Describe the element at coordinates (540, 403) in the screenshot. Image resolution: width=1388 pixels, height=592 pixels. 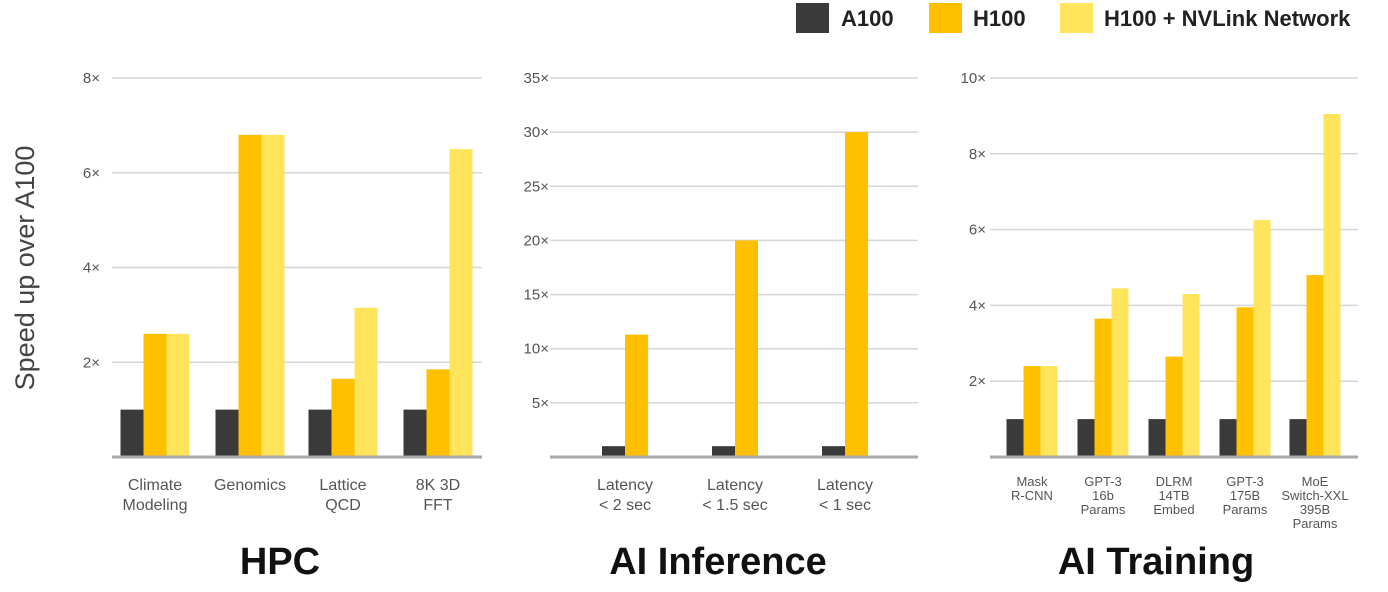
I see `y-tick-label: 5×` at that location.